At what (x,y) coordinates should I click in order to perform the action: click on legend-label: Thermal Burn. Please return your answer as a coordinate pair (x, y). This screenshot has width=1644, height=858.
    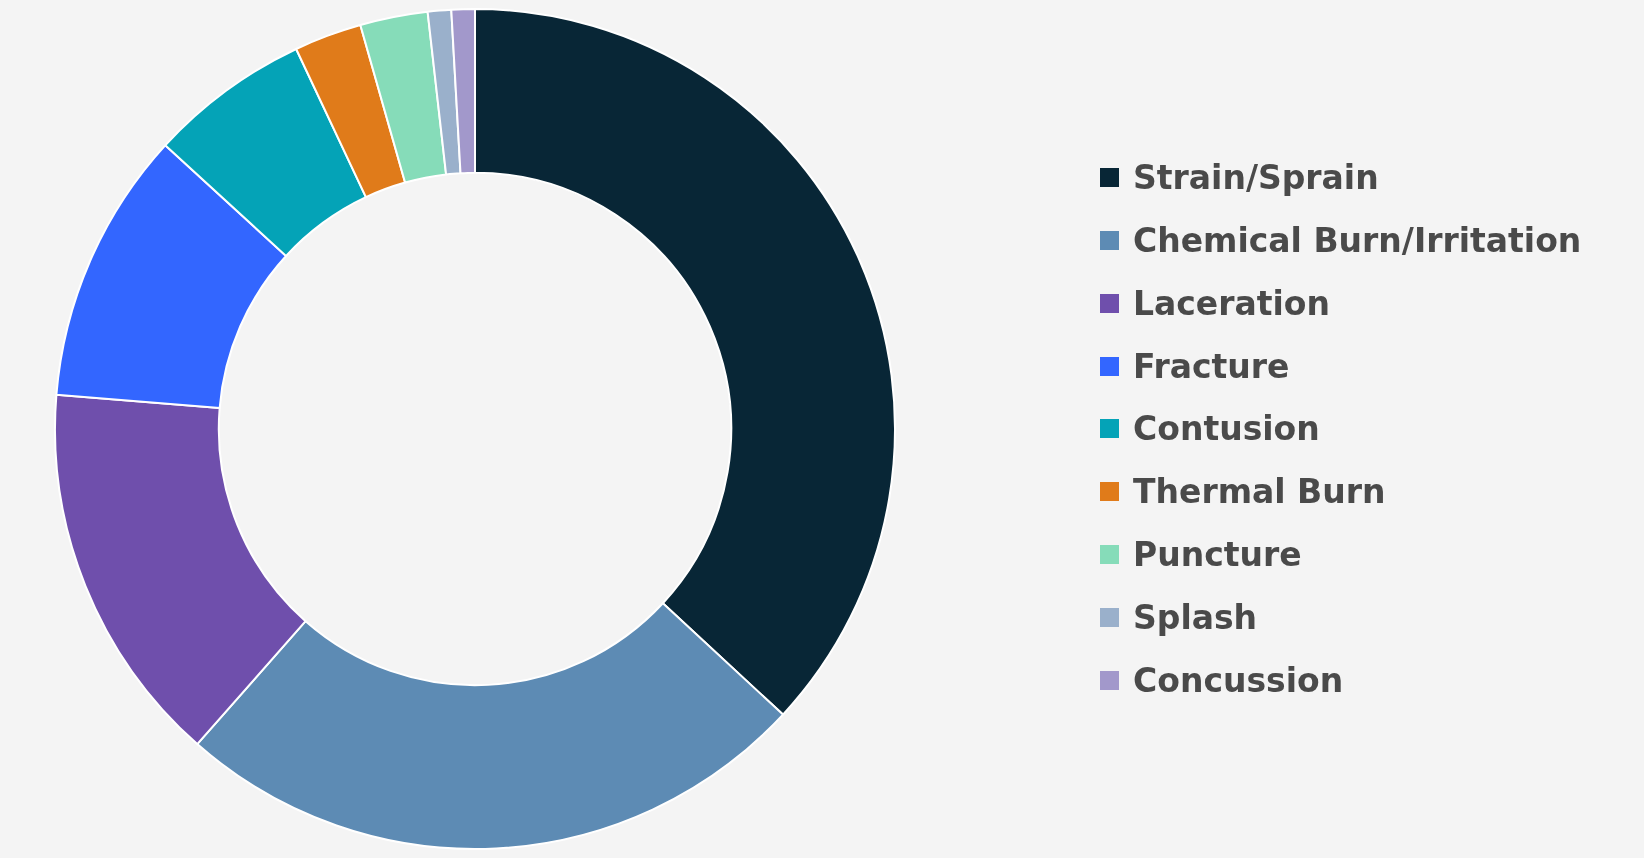
    Looking at the image, I should click on (1259, 492).